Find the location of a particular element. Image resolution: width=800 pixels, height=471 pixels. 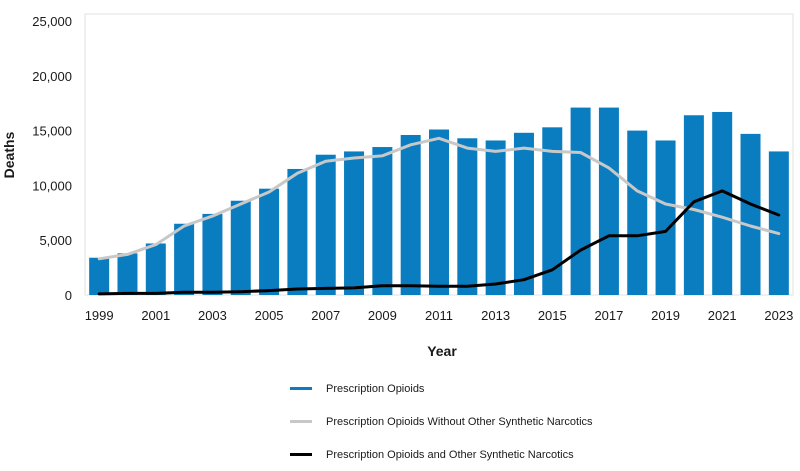

bar-2019 is located at coordinates (665, 217).